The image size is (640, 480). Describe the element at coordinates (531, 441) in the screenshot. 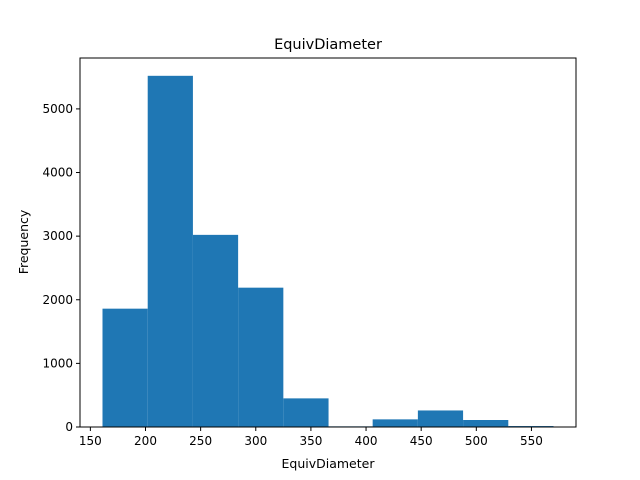

I see `x-tick-label: 550` at that location.